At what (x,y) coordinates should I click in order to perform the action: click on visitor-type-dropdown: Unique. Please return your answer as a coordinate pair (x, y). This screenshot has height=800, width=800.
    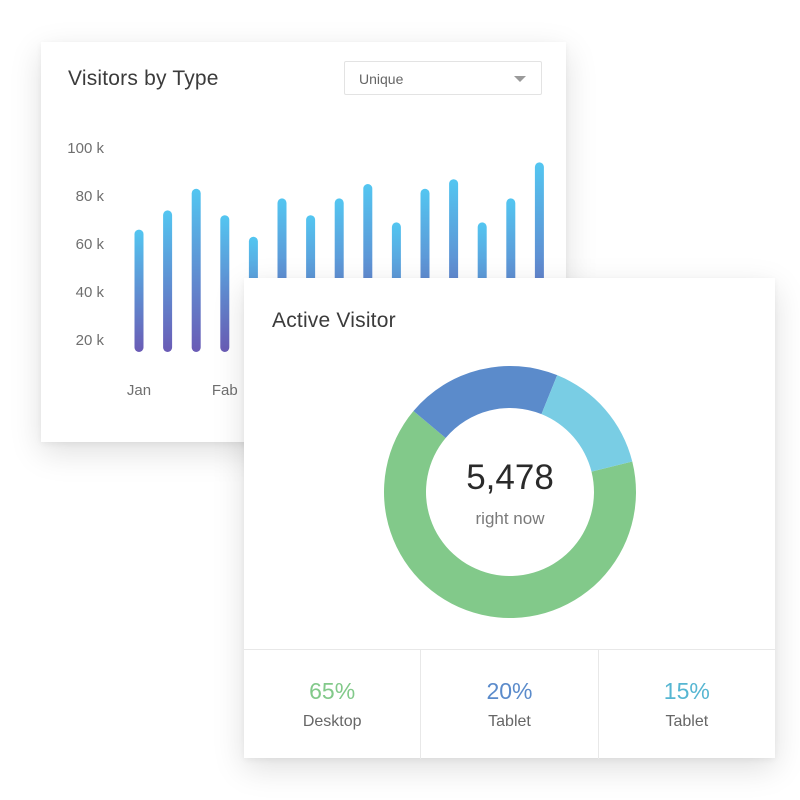
    Looking at the image, I should click on (443, 78).